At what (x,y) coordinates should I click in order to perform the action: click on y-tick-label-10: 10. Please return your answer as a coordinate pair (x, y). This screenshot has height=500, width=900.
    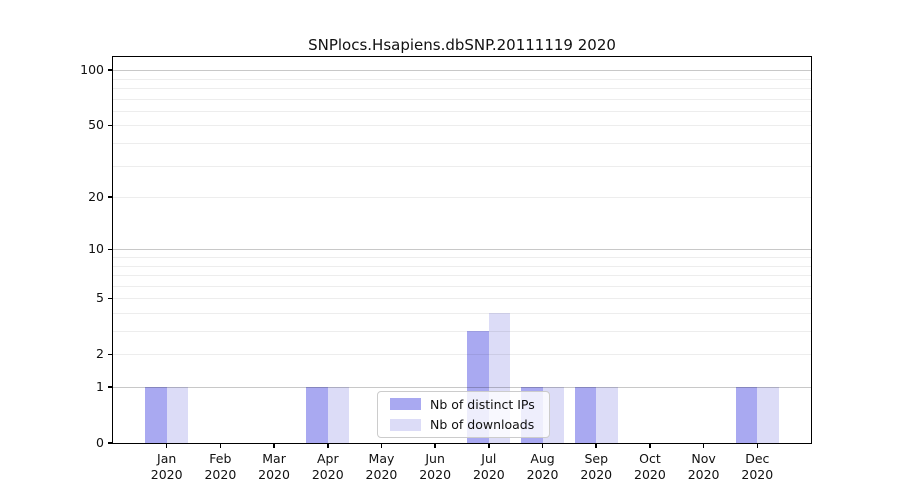
    Looking at the image, I should click on (96, 249).